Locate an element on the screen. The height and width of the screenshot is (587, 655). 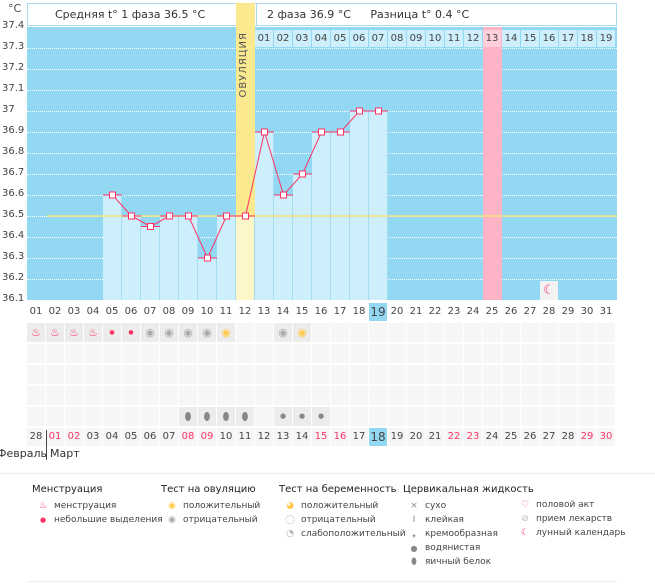
watery-icon: ● is located at coordinates (321, 416).